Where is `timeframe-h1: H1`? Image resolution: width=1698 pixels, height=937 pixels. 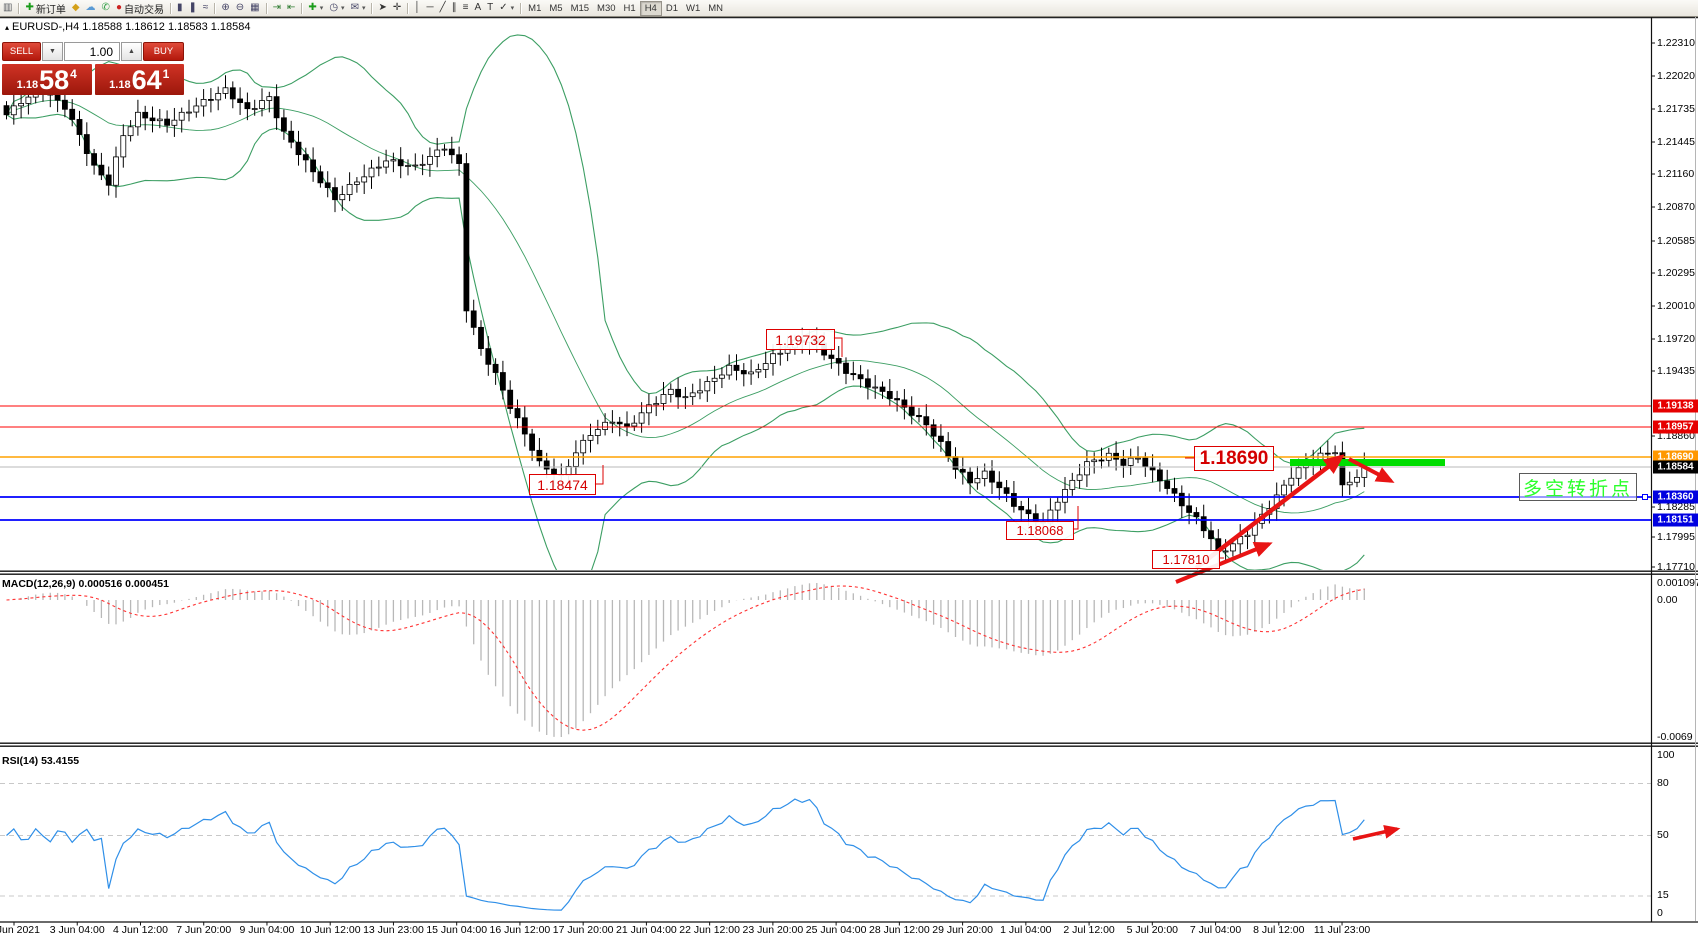 timeframe-h1: H1 is located at coordinates (629, 8).